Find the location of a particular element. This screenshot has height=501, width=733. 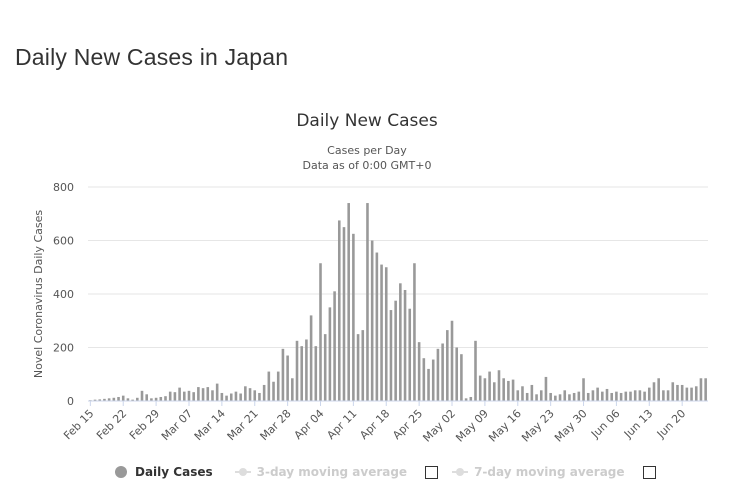

legend-item-3day-average: 3-day moving average is located at coordinates (320, 472).